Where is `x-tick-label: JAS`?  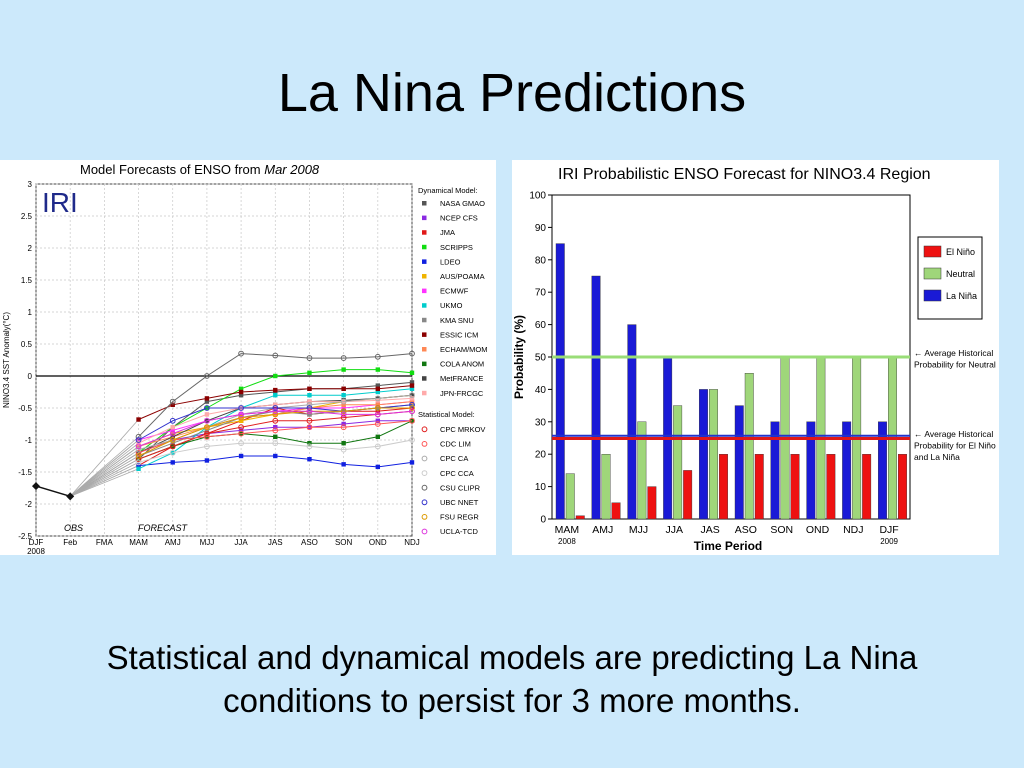 x-tick-label: JAS is located at coordinates (275, 542).